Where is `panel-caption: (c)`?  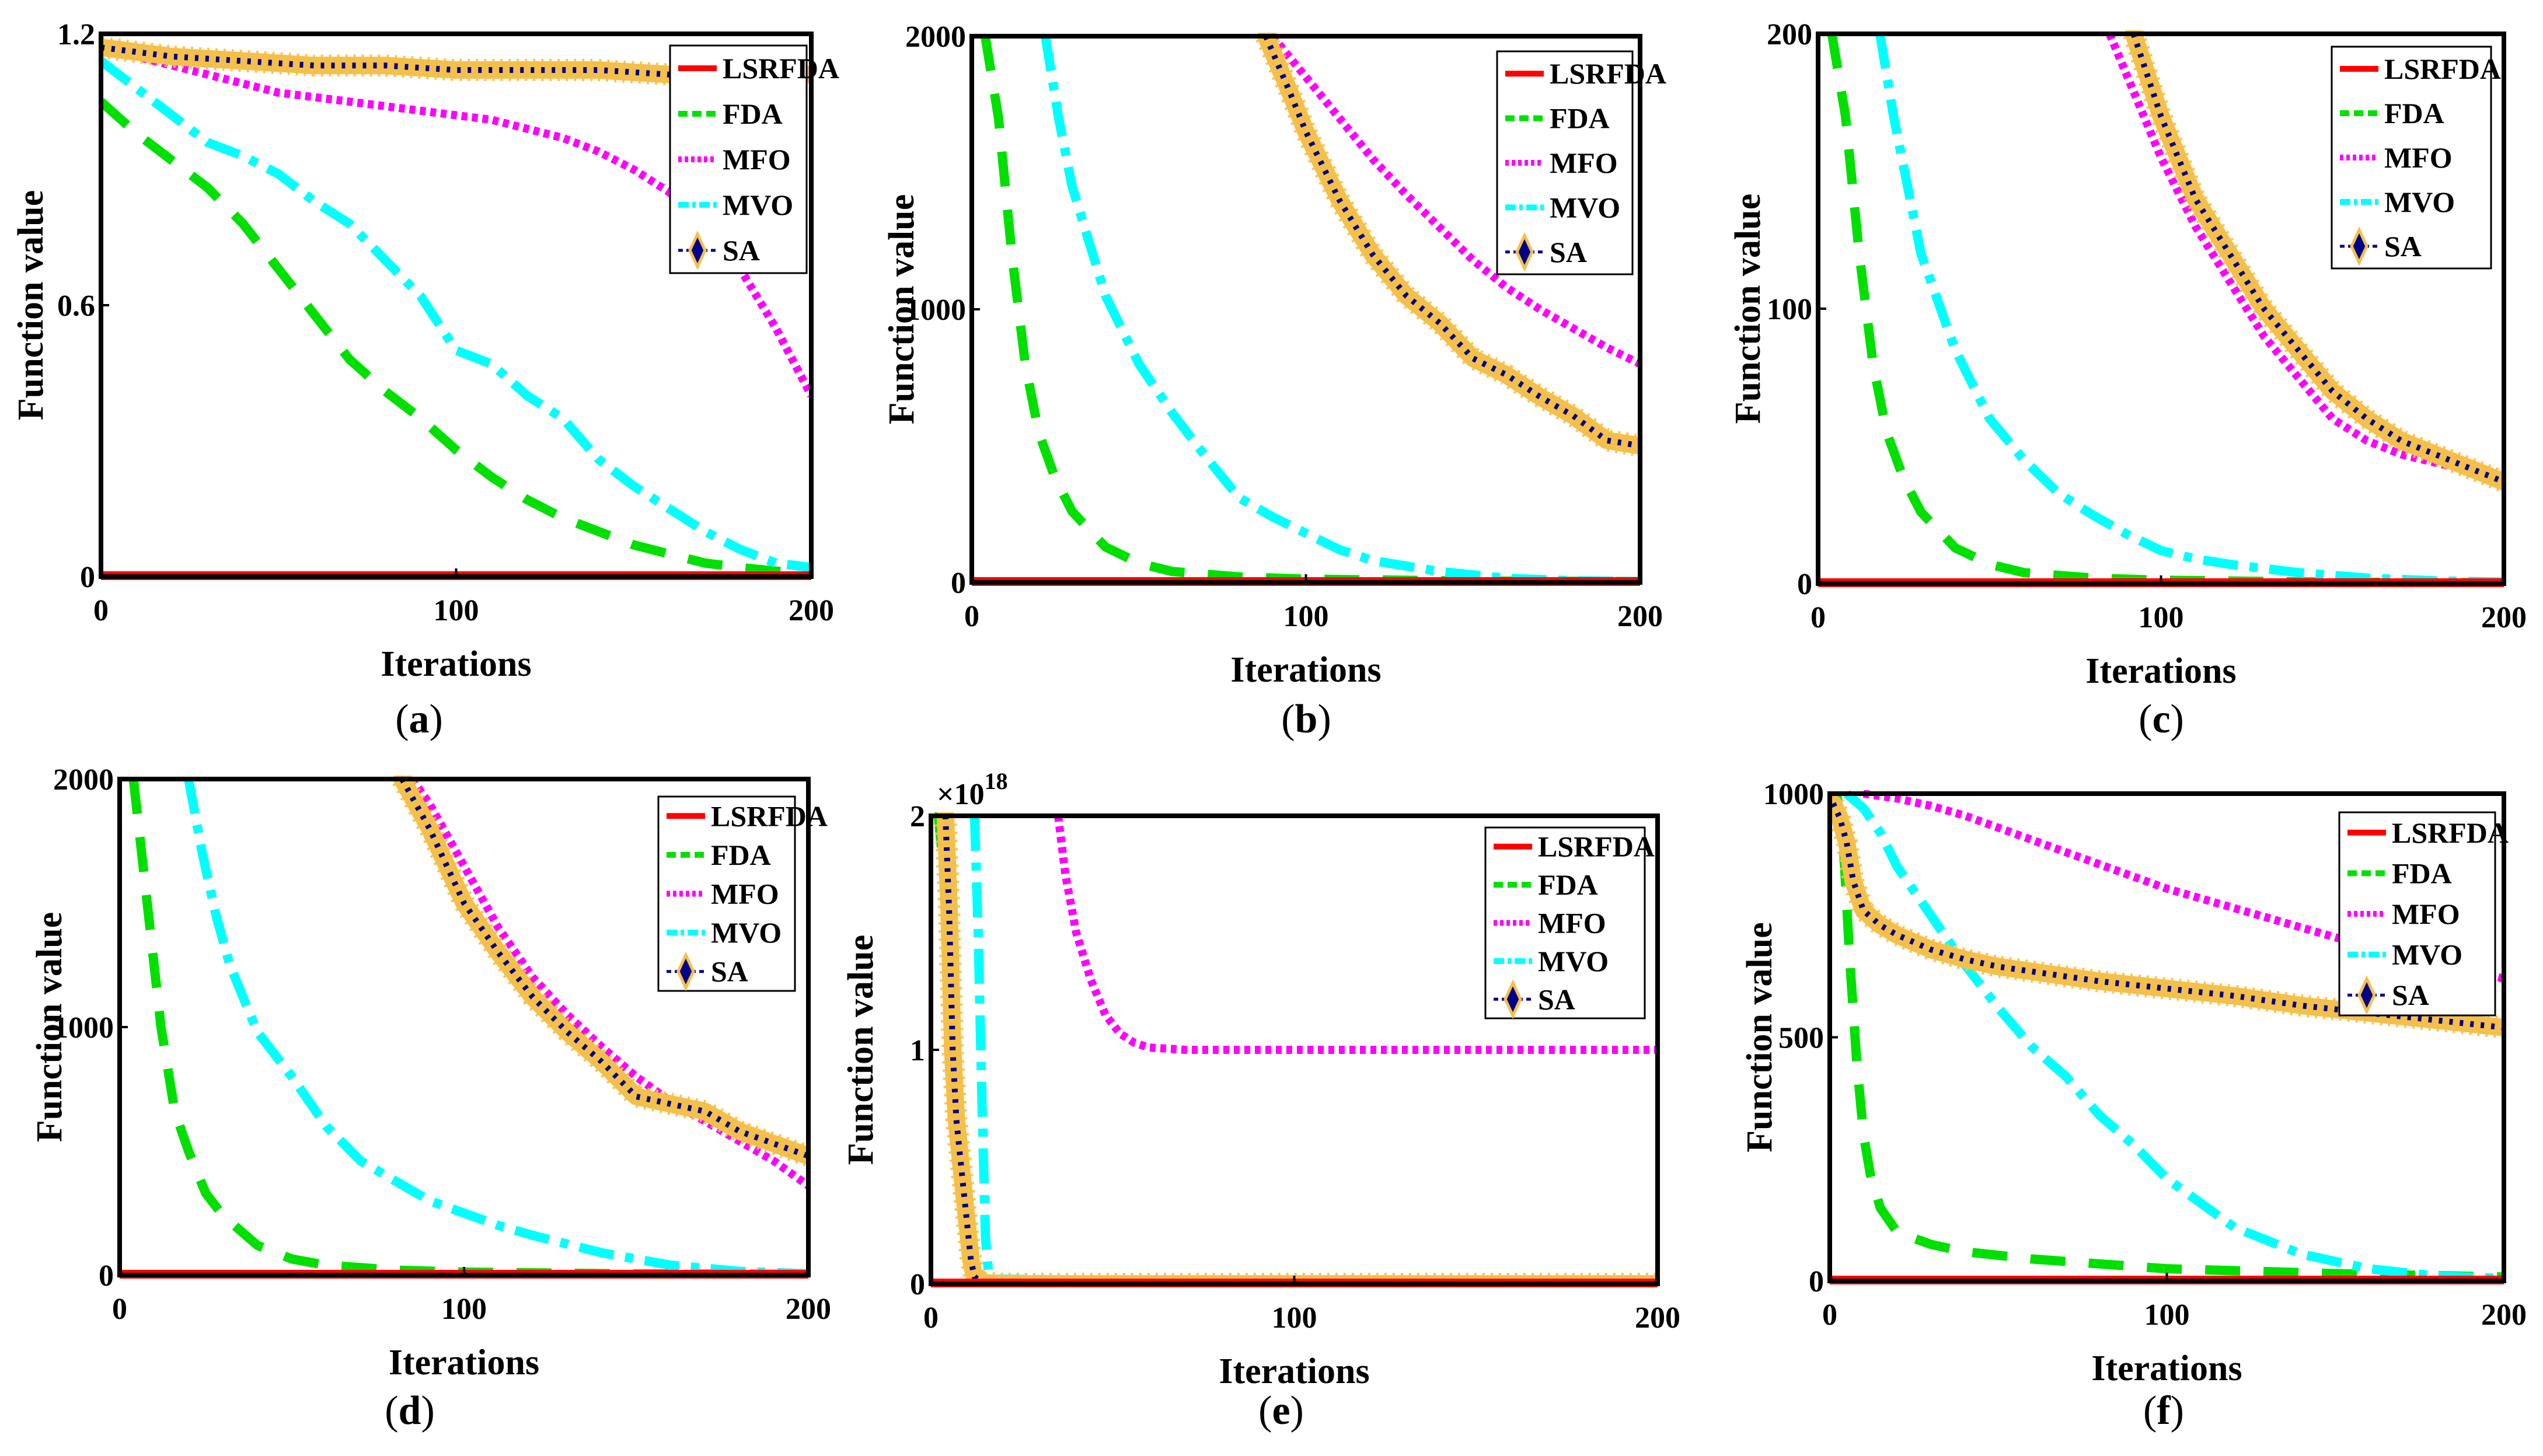 panel-caption: (c) is located at coordinates (2162, 720).